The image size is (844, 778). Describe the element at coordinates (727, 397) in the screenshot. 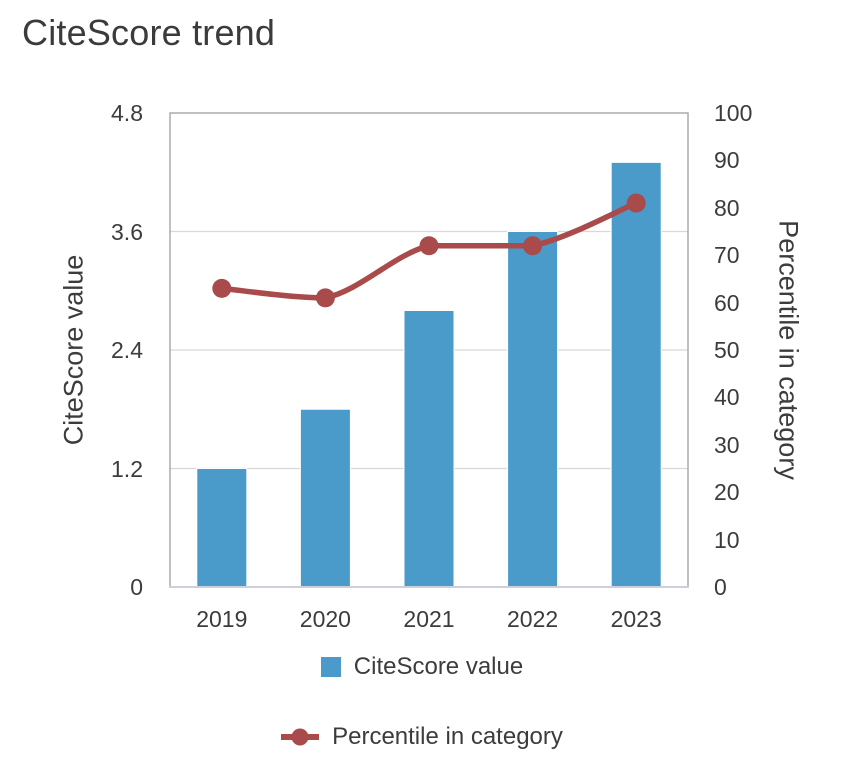

I see `right-axis-tick-label: 40` at that location.